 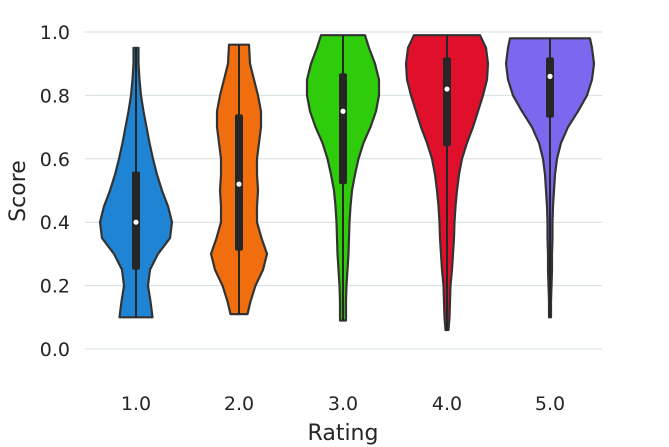 I want to click on median-marker-4.0, so click(x=447, y=89).